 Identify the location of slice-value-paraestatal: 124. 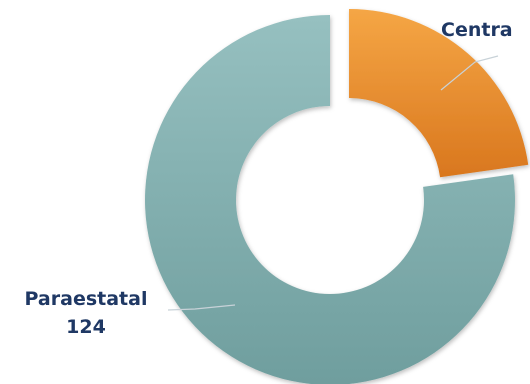
(86, 327).